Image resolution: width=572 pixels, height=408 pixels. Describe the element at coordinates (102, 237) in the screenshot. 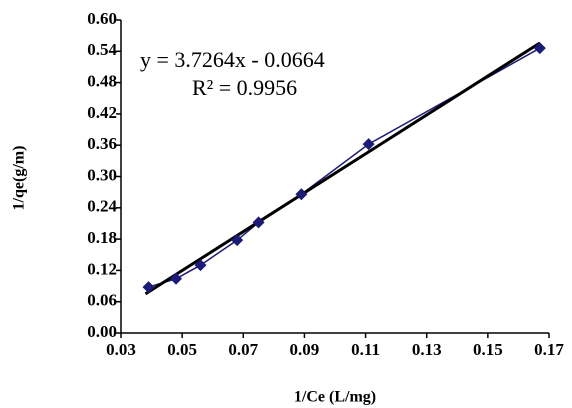

I see `y-tick-label: 0.18` at that location.